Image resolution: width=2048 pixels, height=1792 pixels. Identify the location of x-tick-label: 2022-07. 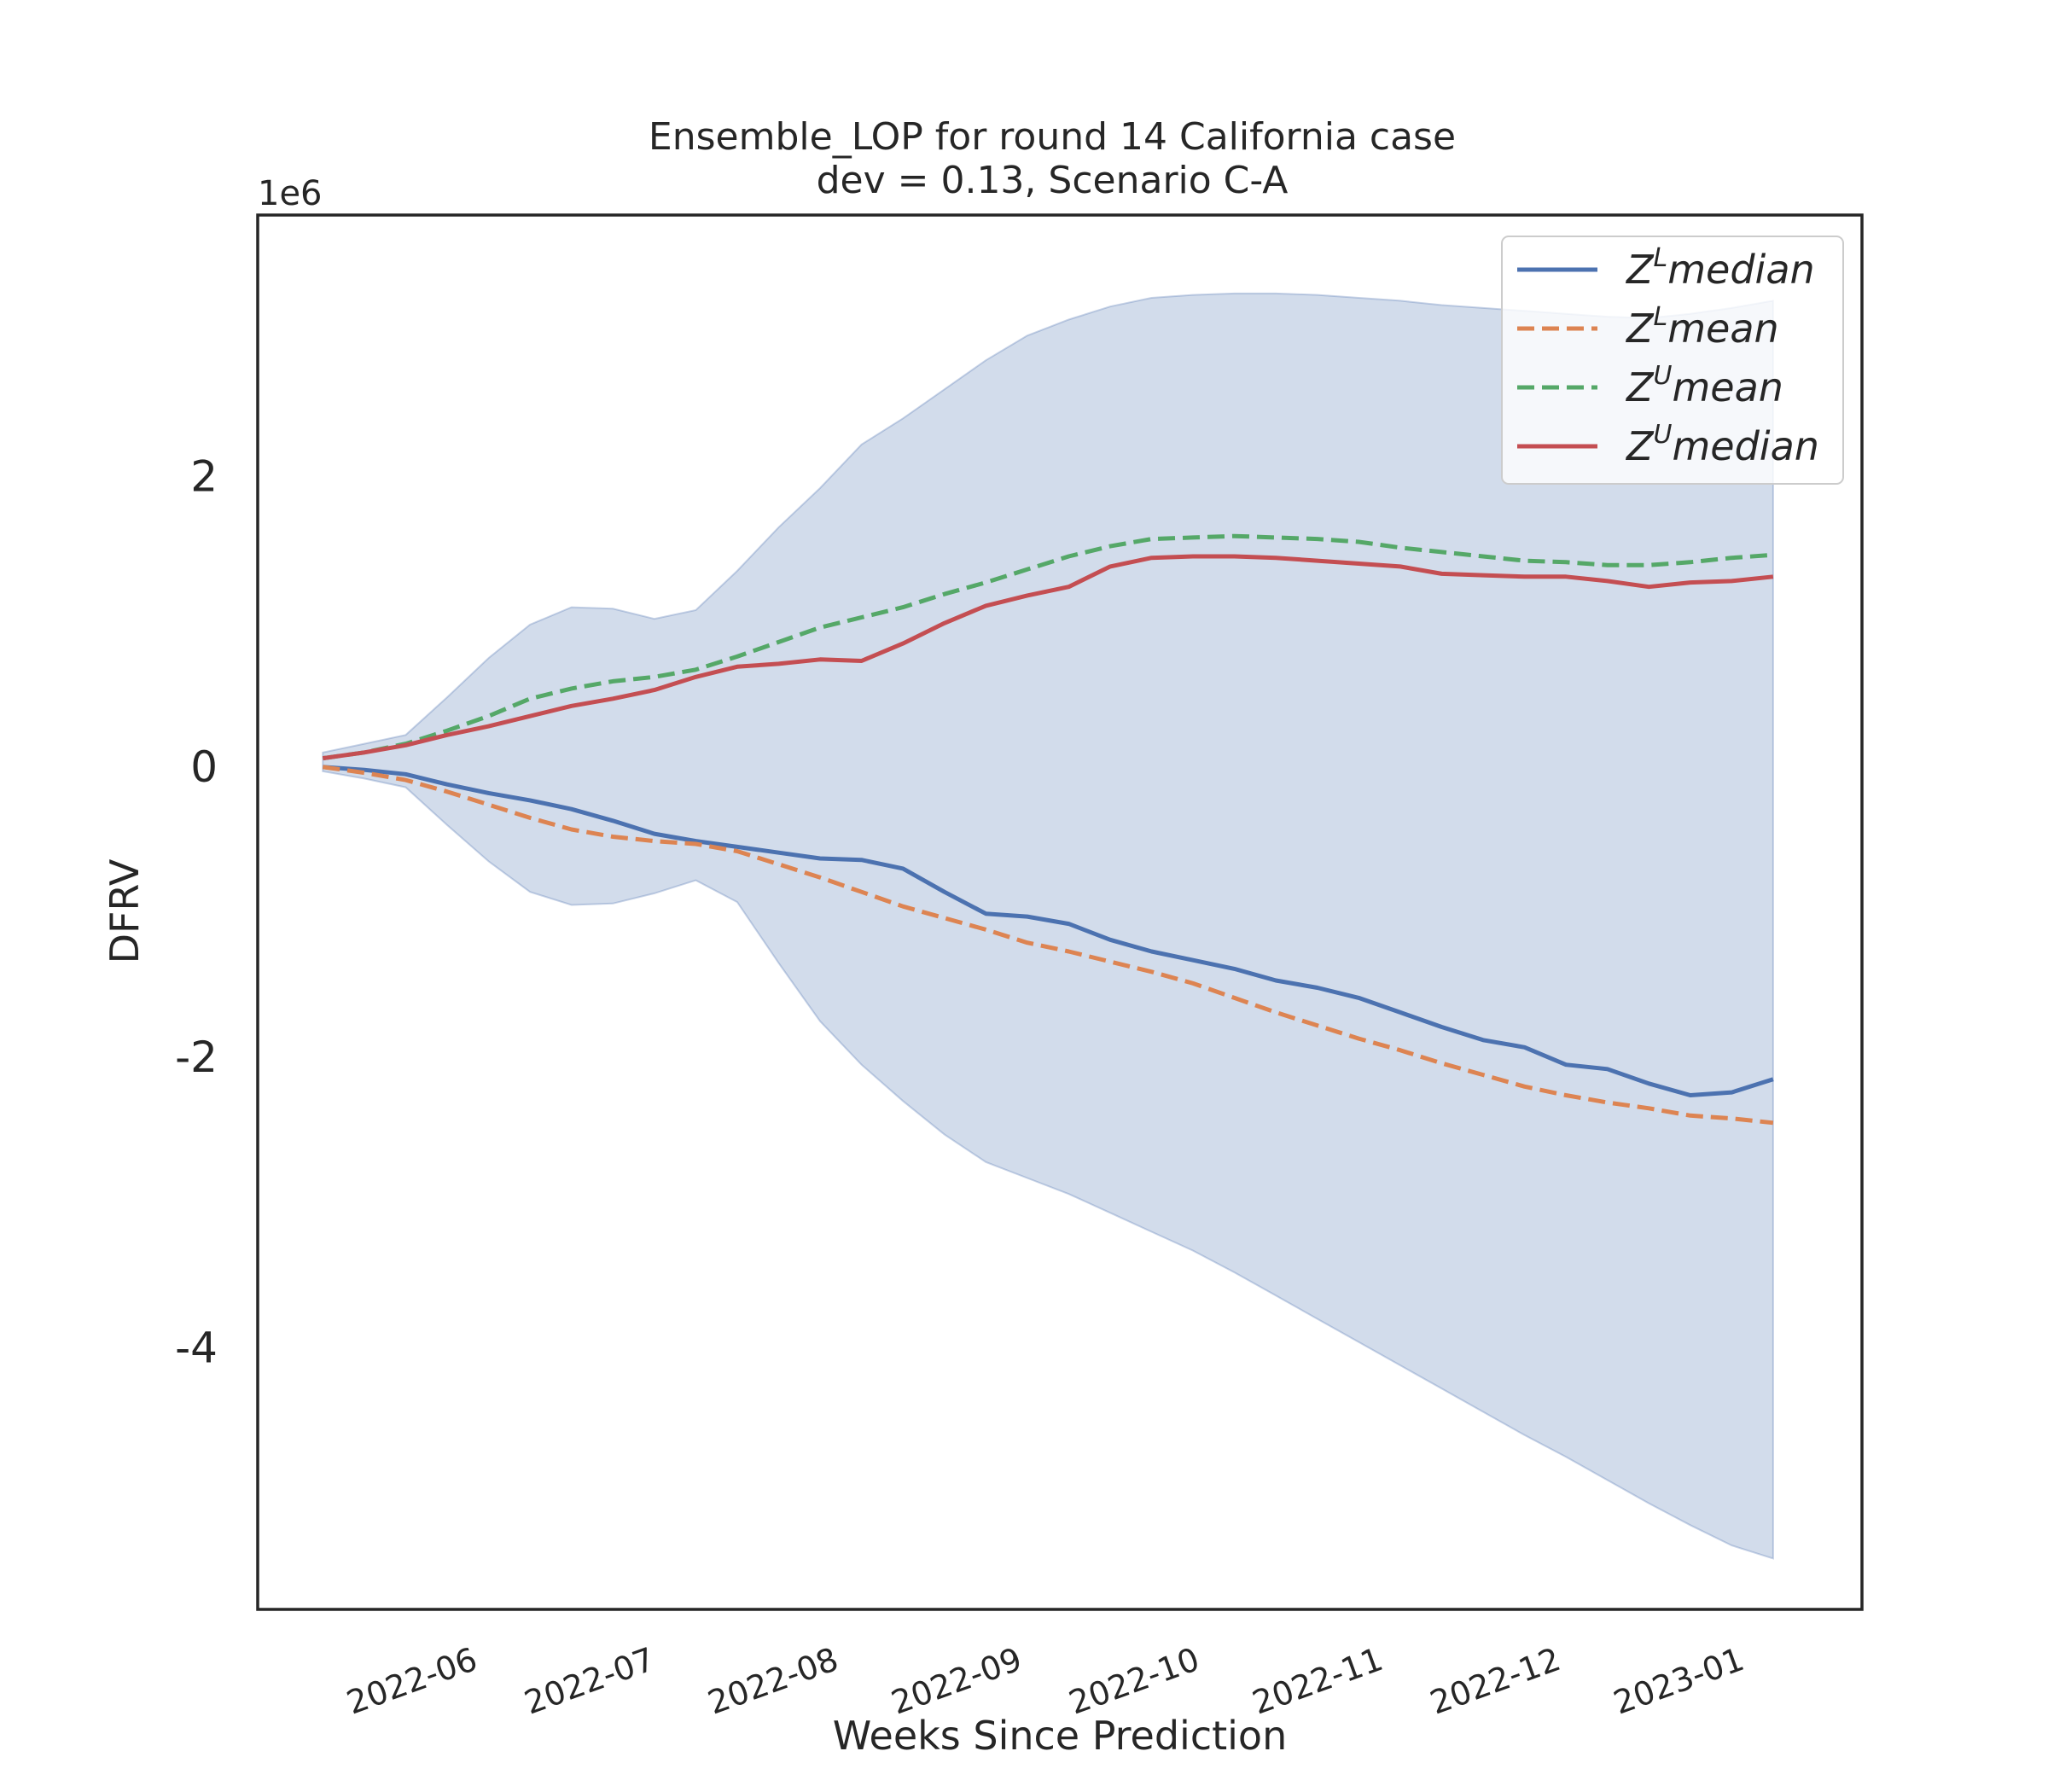
(590, 1681).